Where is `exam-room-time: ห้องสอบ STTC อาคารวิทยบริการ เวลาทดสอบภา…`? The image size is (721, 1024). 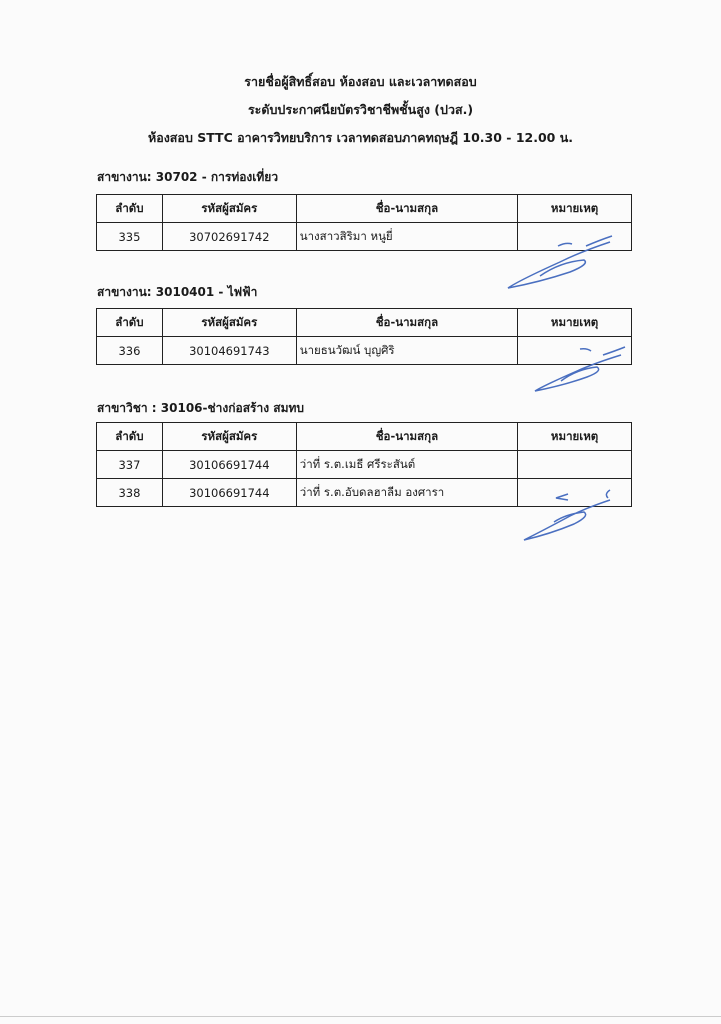
exam-room-time: ห้องสอบ STTC อาคารวิทยบริการ เวลาทดสอบภา… is located at coordinates (360, 137).